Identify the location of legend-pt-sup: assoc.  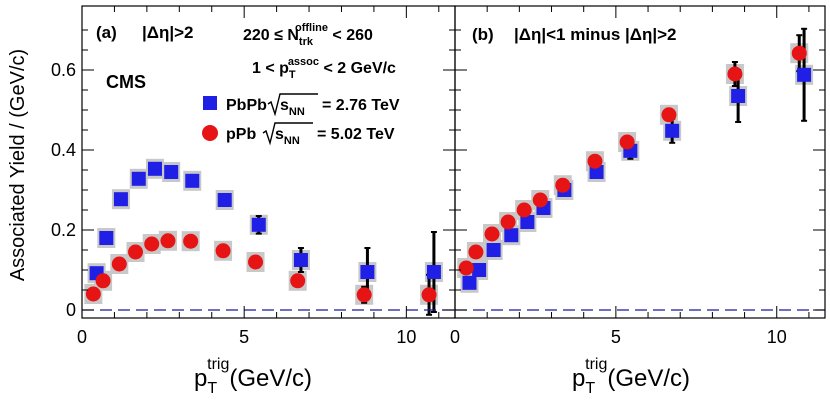
(303, 62).